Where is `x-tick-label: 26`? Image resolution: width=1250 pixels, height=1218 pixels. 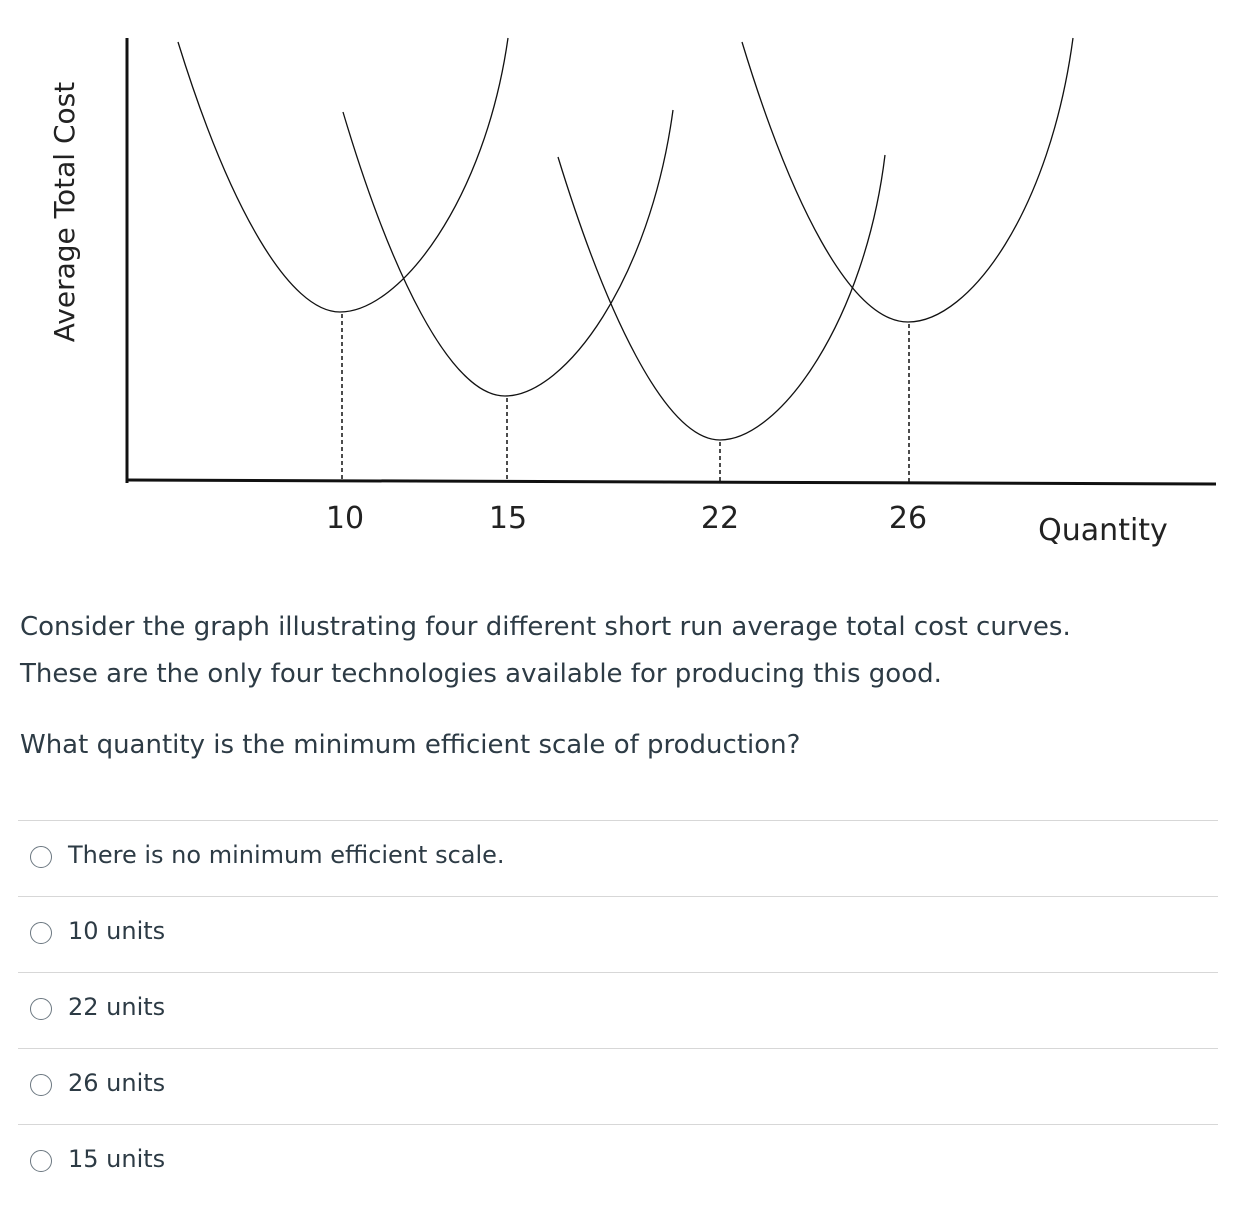
x-tick-label: 26 is located at coordinates (908, 518).